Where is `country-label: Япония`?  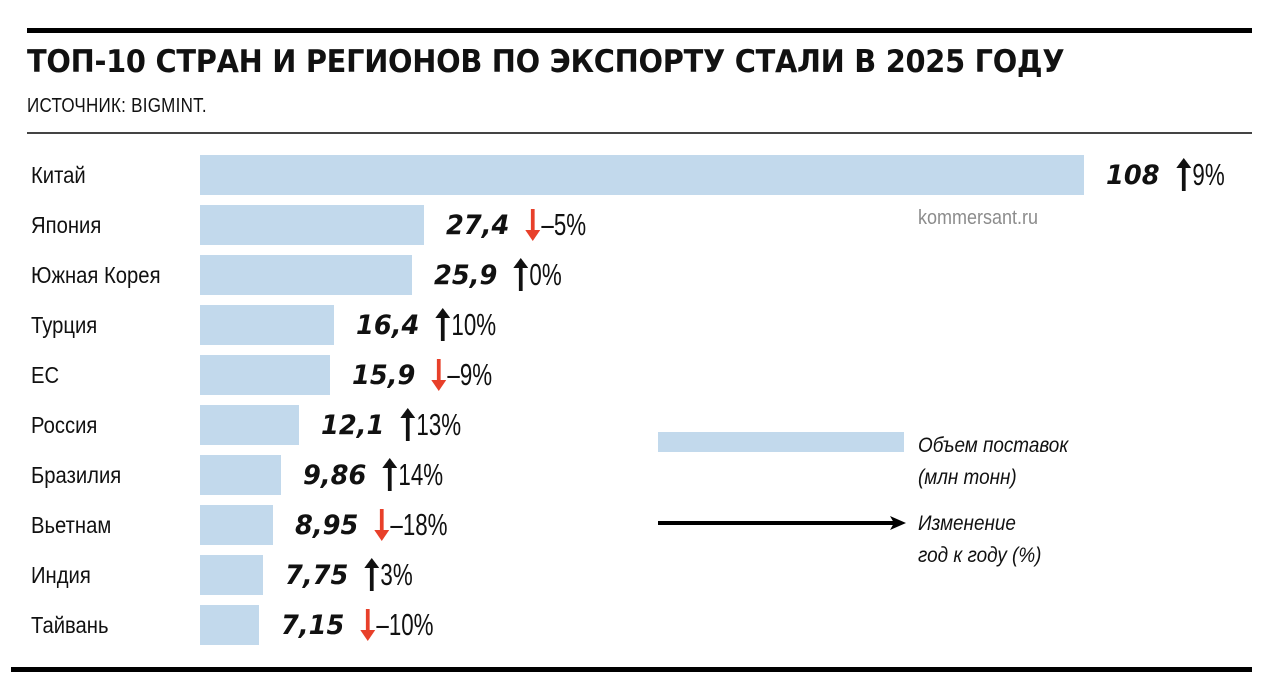
country-label: Япония is located at coordinates (66, 225).